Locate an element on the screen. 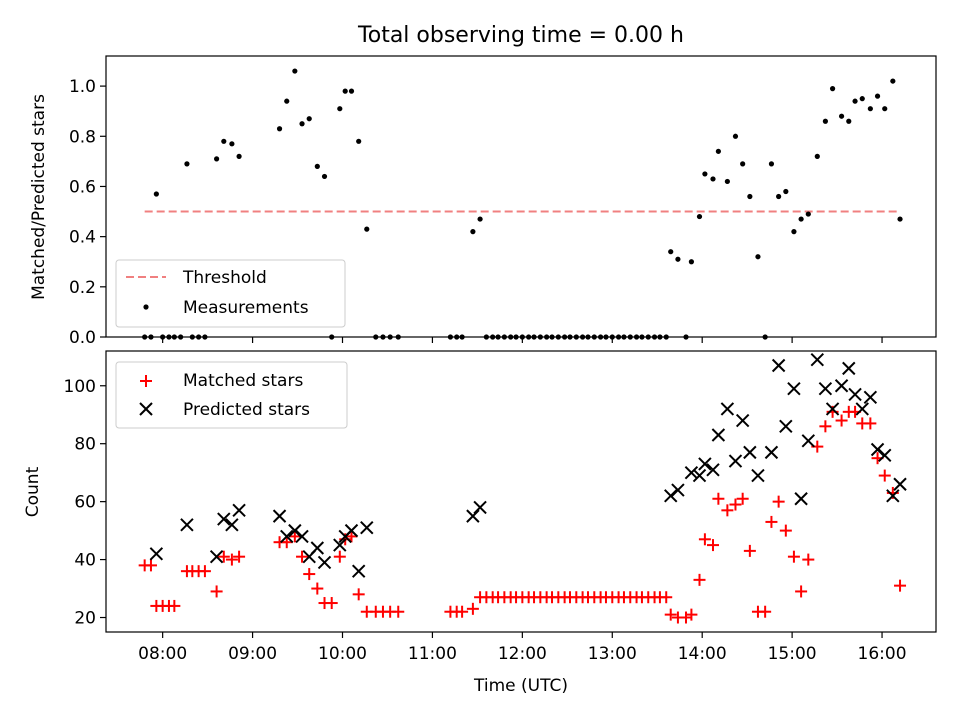  ratio-y-tick-label: 0.2 is located at coordinates (82, 288).